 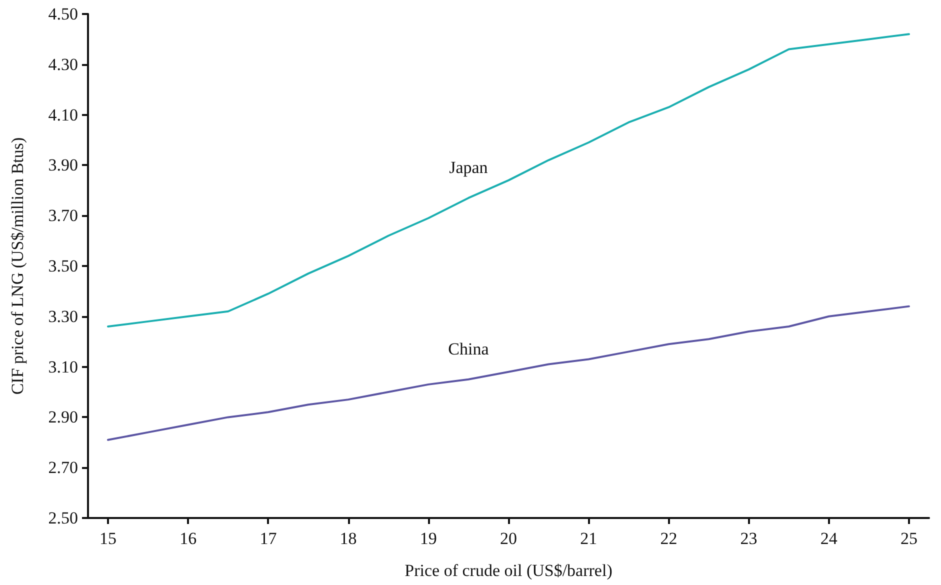 What do you see at coordinates (63, 417) in the screenshot?
I see `y-tick-label: 2.90` at bounding box center [63, 417].